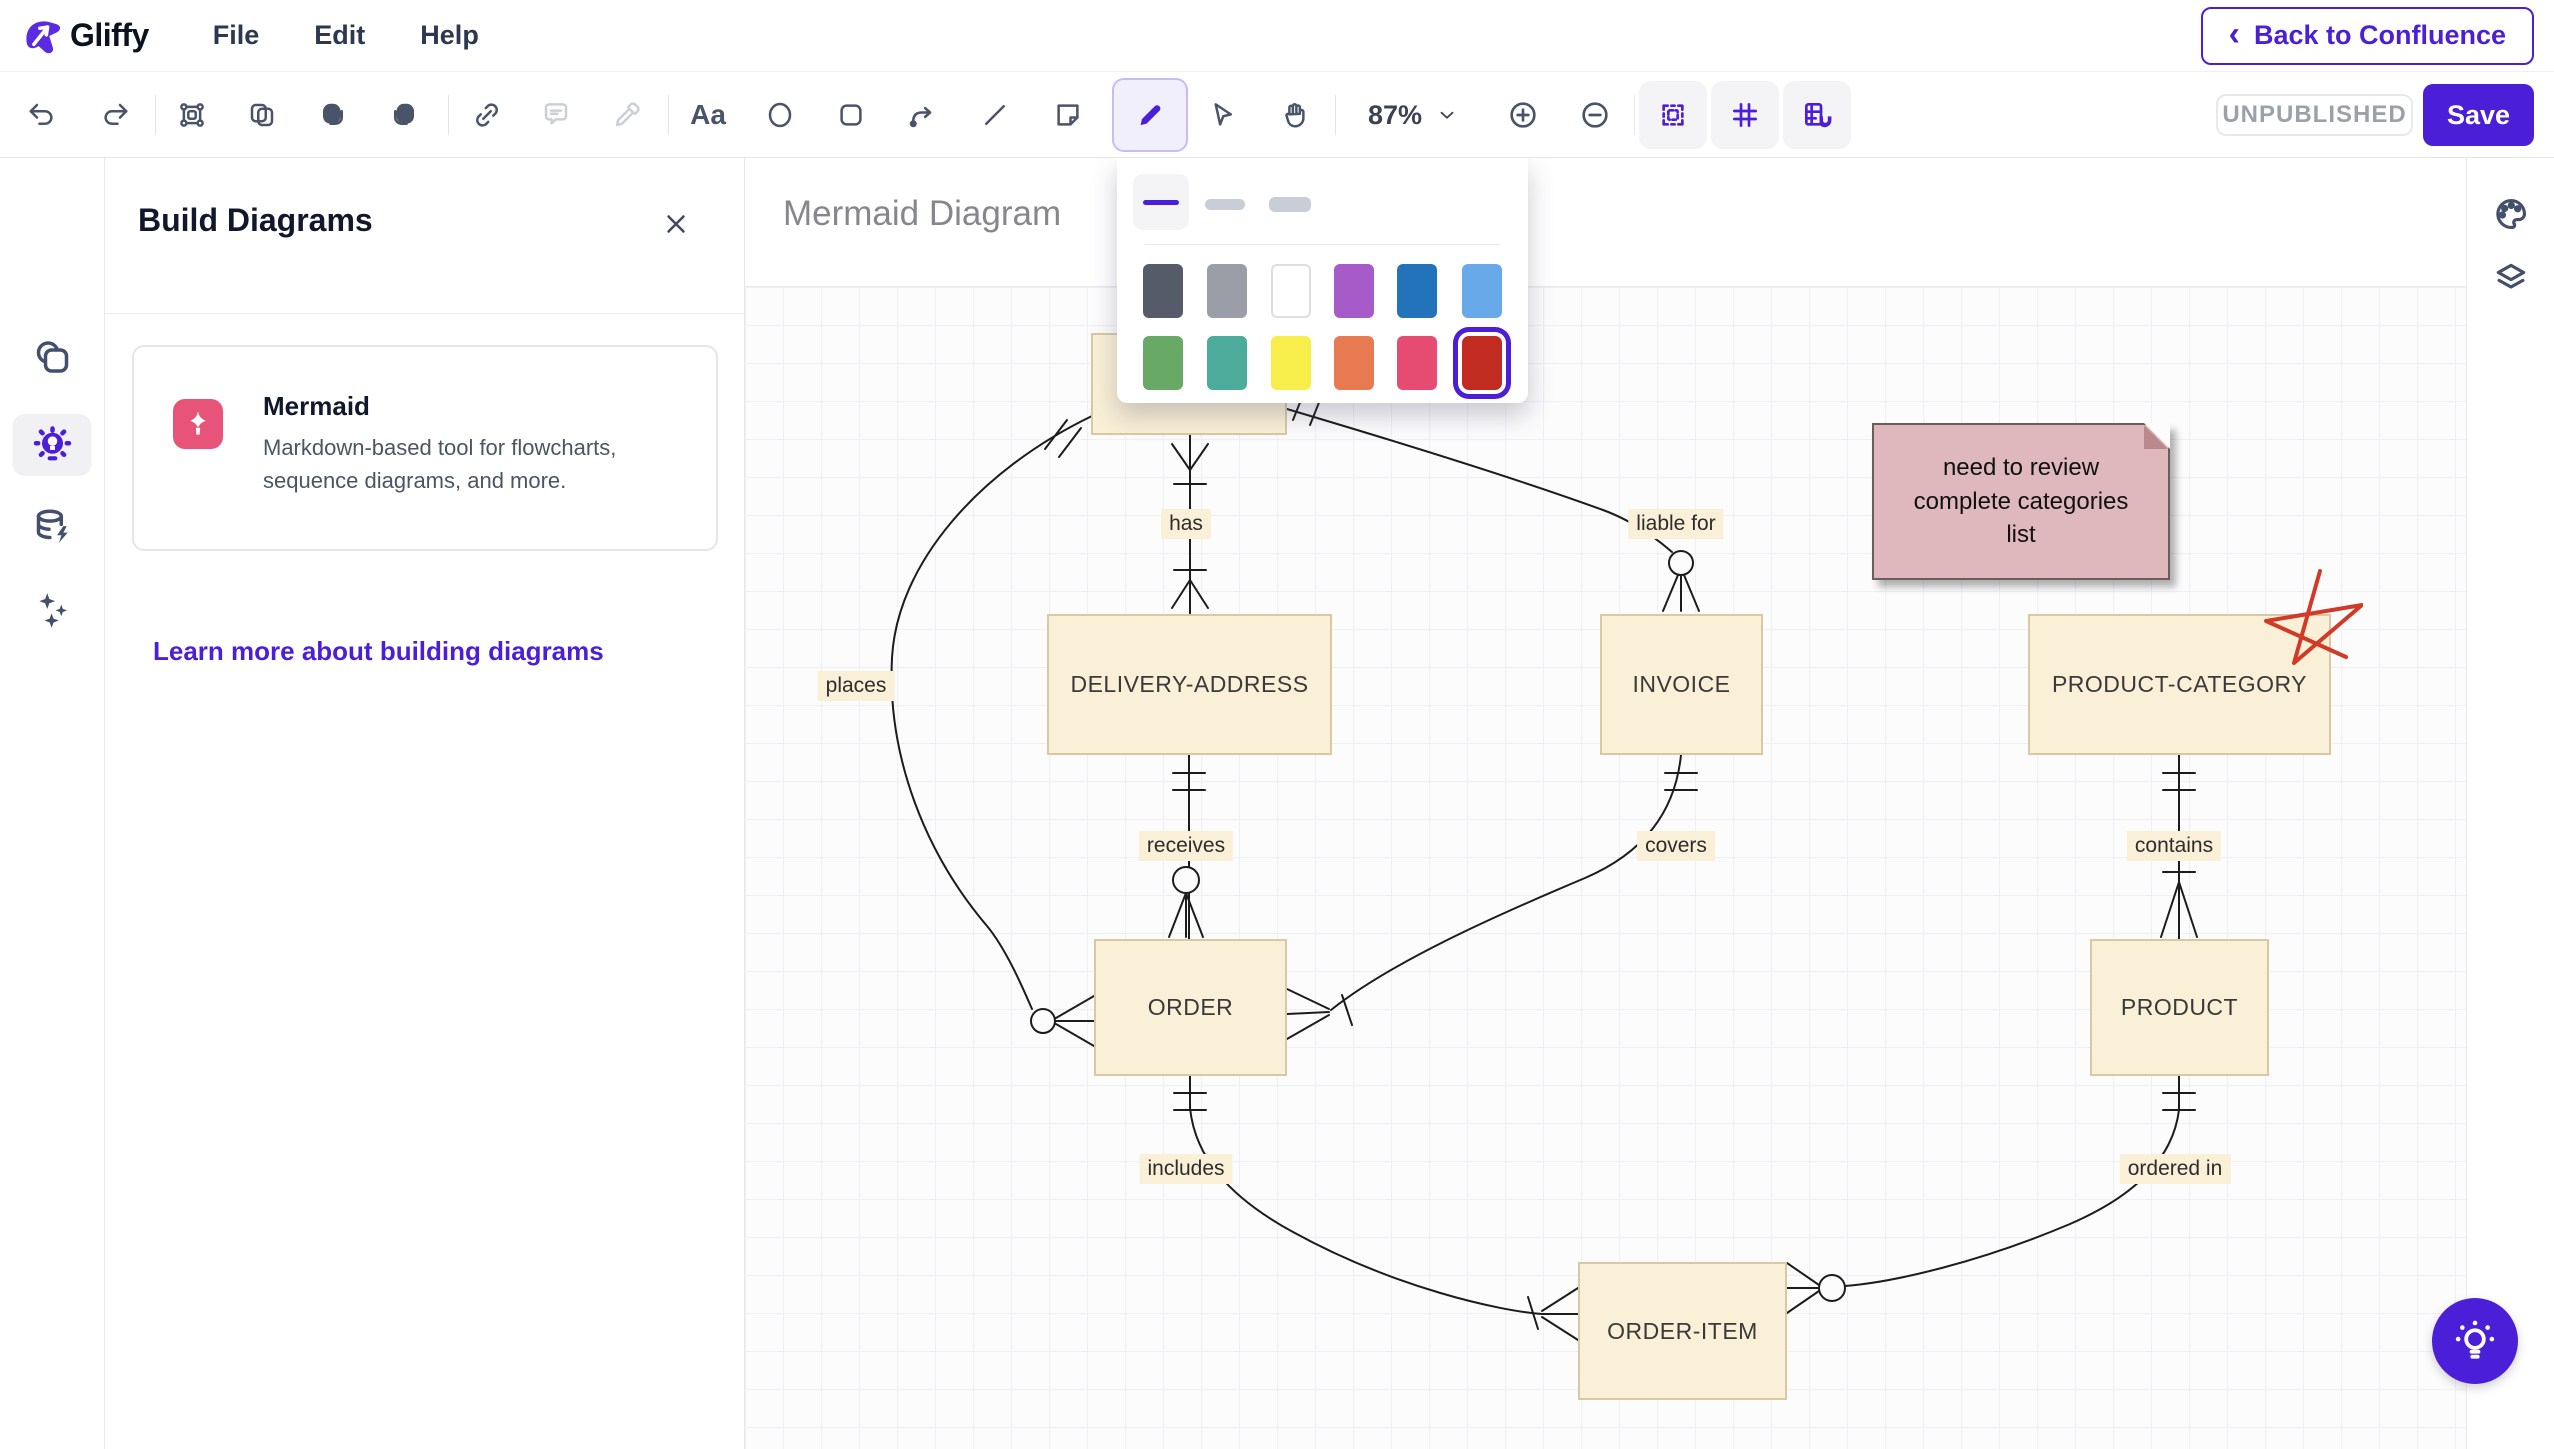 This screenshot has width=2554, height=1449. Describe the element at coordinates (236, 35) in the screenshot. I see `menu-file: File` at that location.